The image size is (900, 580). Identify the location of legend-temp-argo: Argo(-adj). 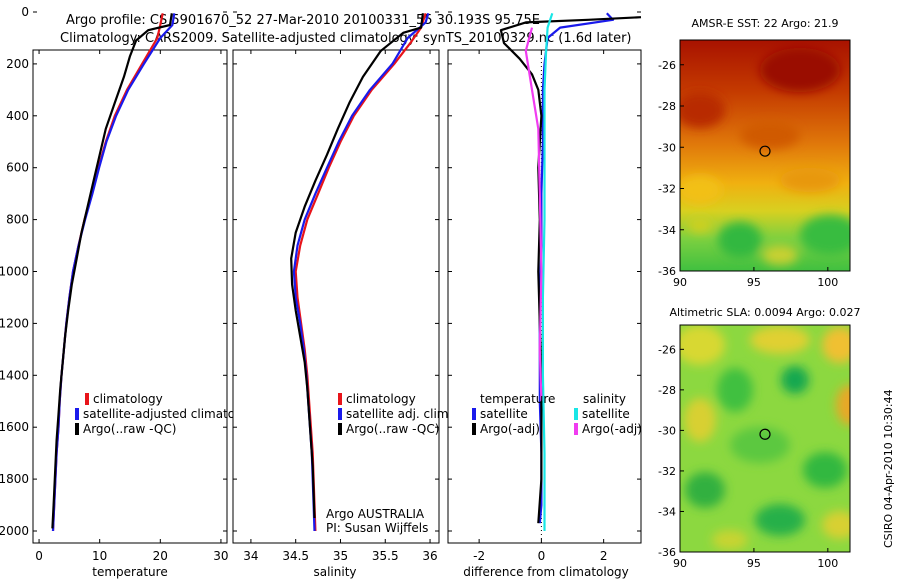
(510, 429).